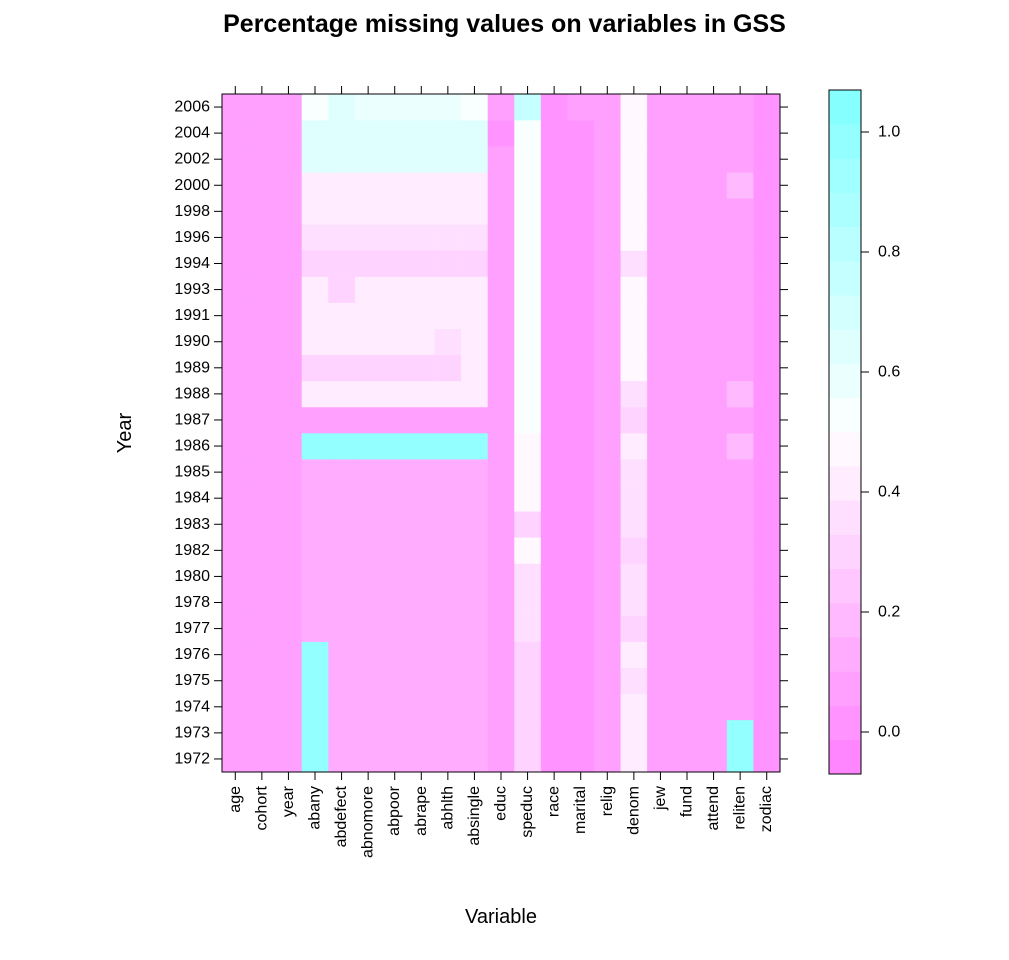  What do you see at coordinates (315, 808) in the screenshot?
I see `x-tick-label: abany` at bounding box center [315, 808].